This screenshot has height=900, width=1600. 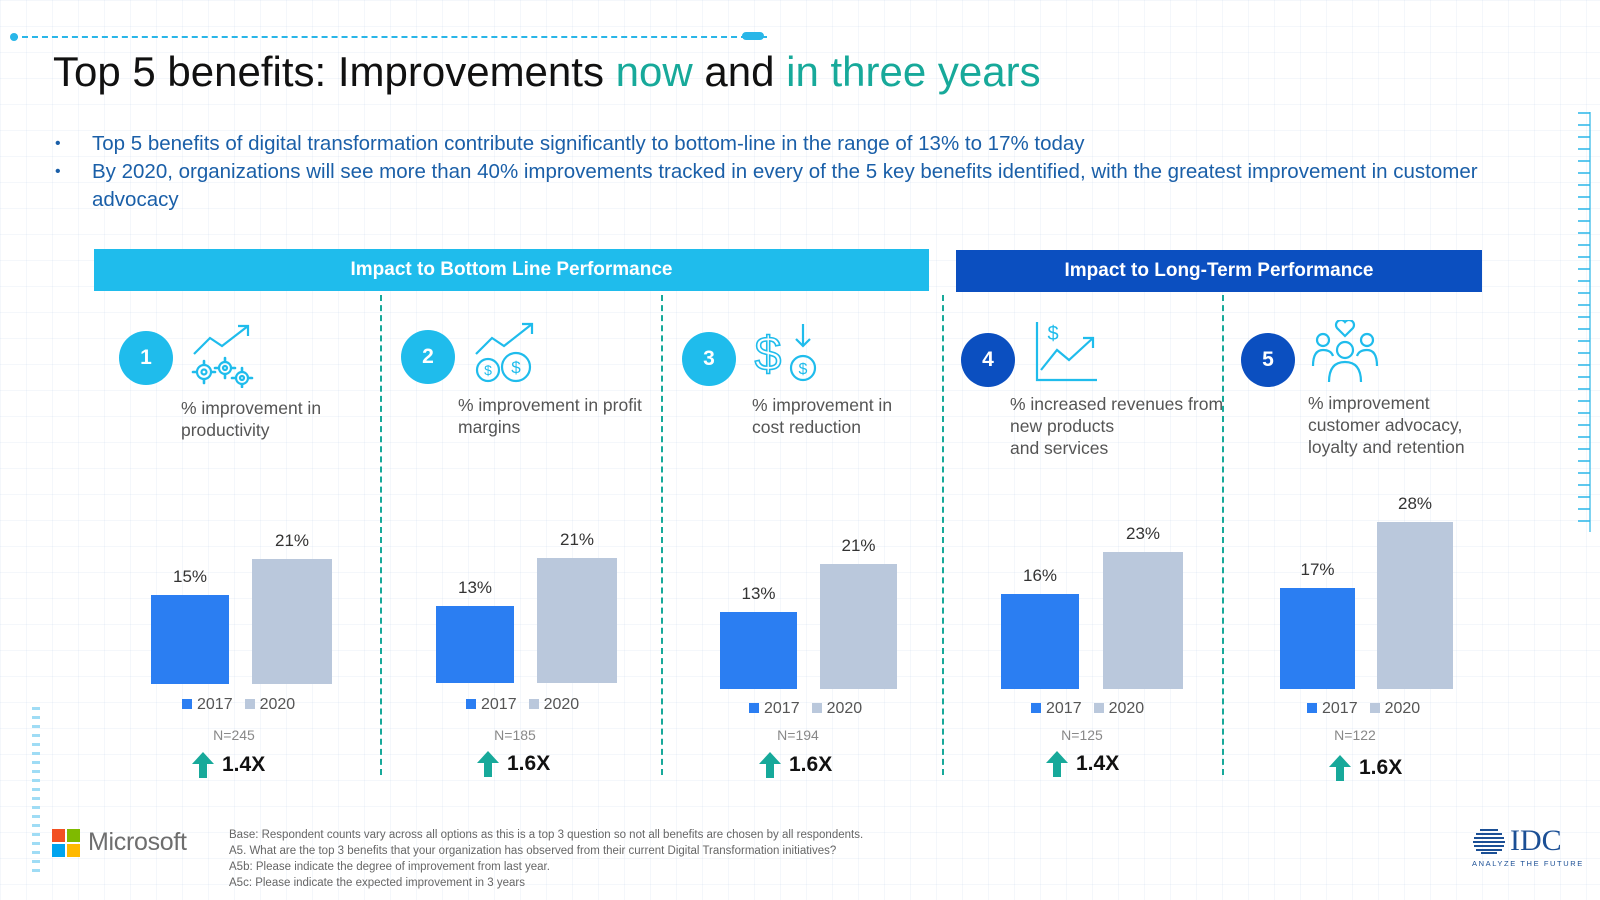 I want to click on sample-size: N=125, so click(x=1082, y=735).